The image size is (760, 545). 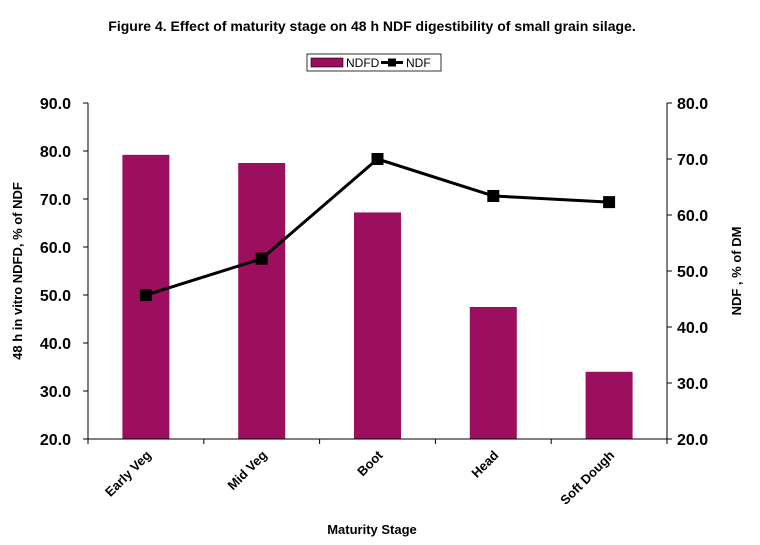 What do you see at coordinates (484, 463) in the screenshot?
I see `x-tick-label: Head` at bounding box center [484, 463].